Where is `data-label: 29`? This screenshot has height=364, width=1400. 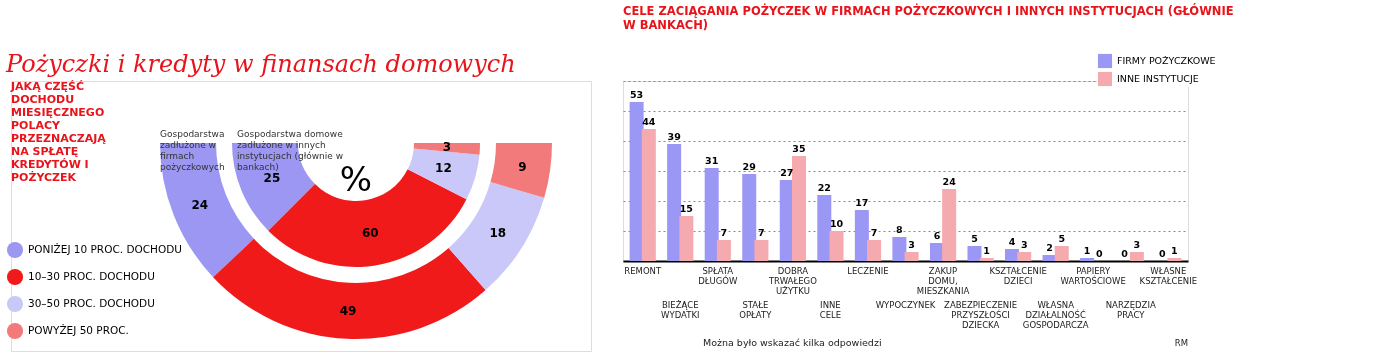
data-label: 29 is located at coordinates (749, 166).